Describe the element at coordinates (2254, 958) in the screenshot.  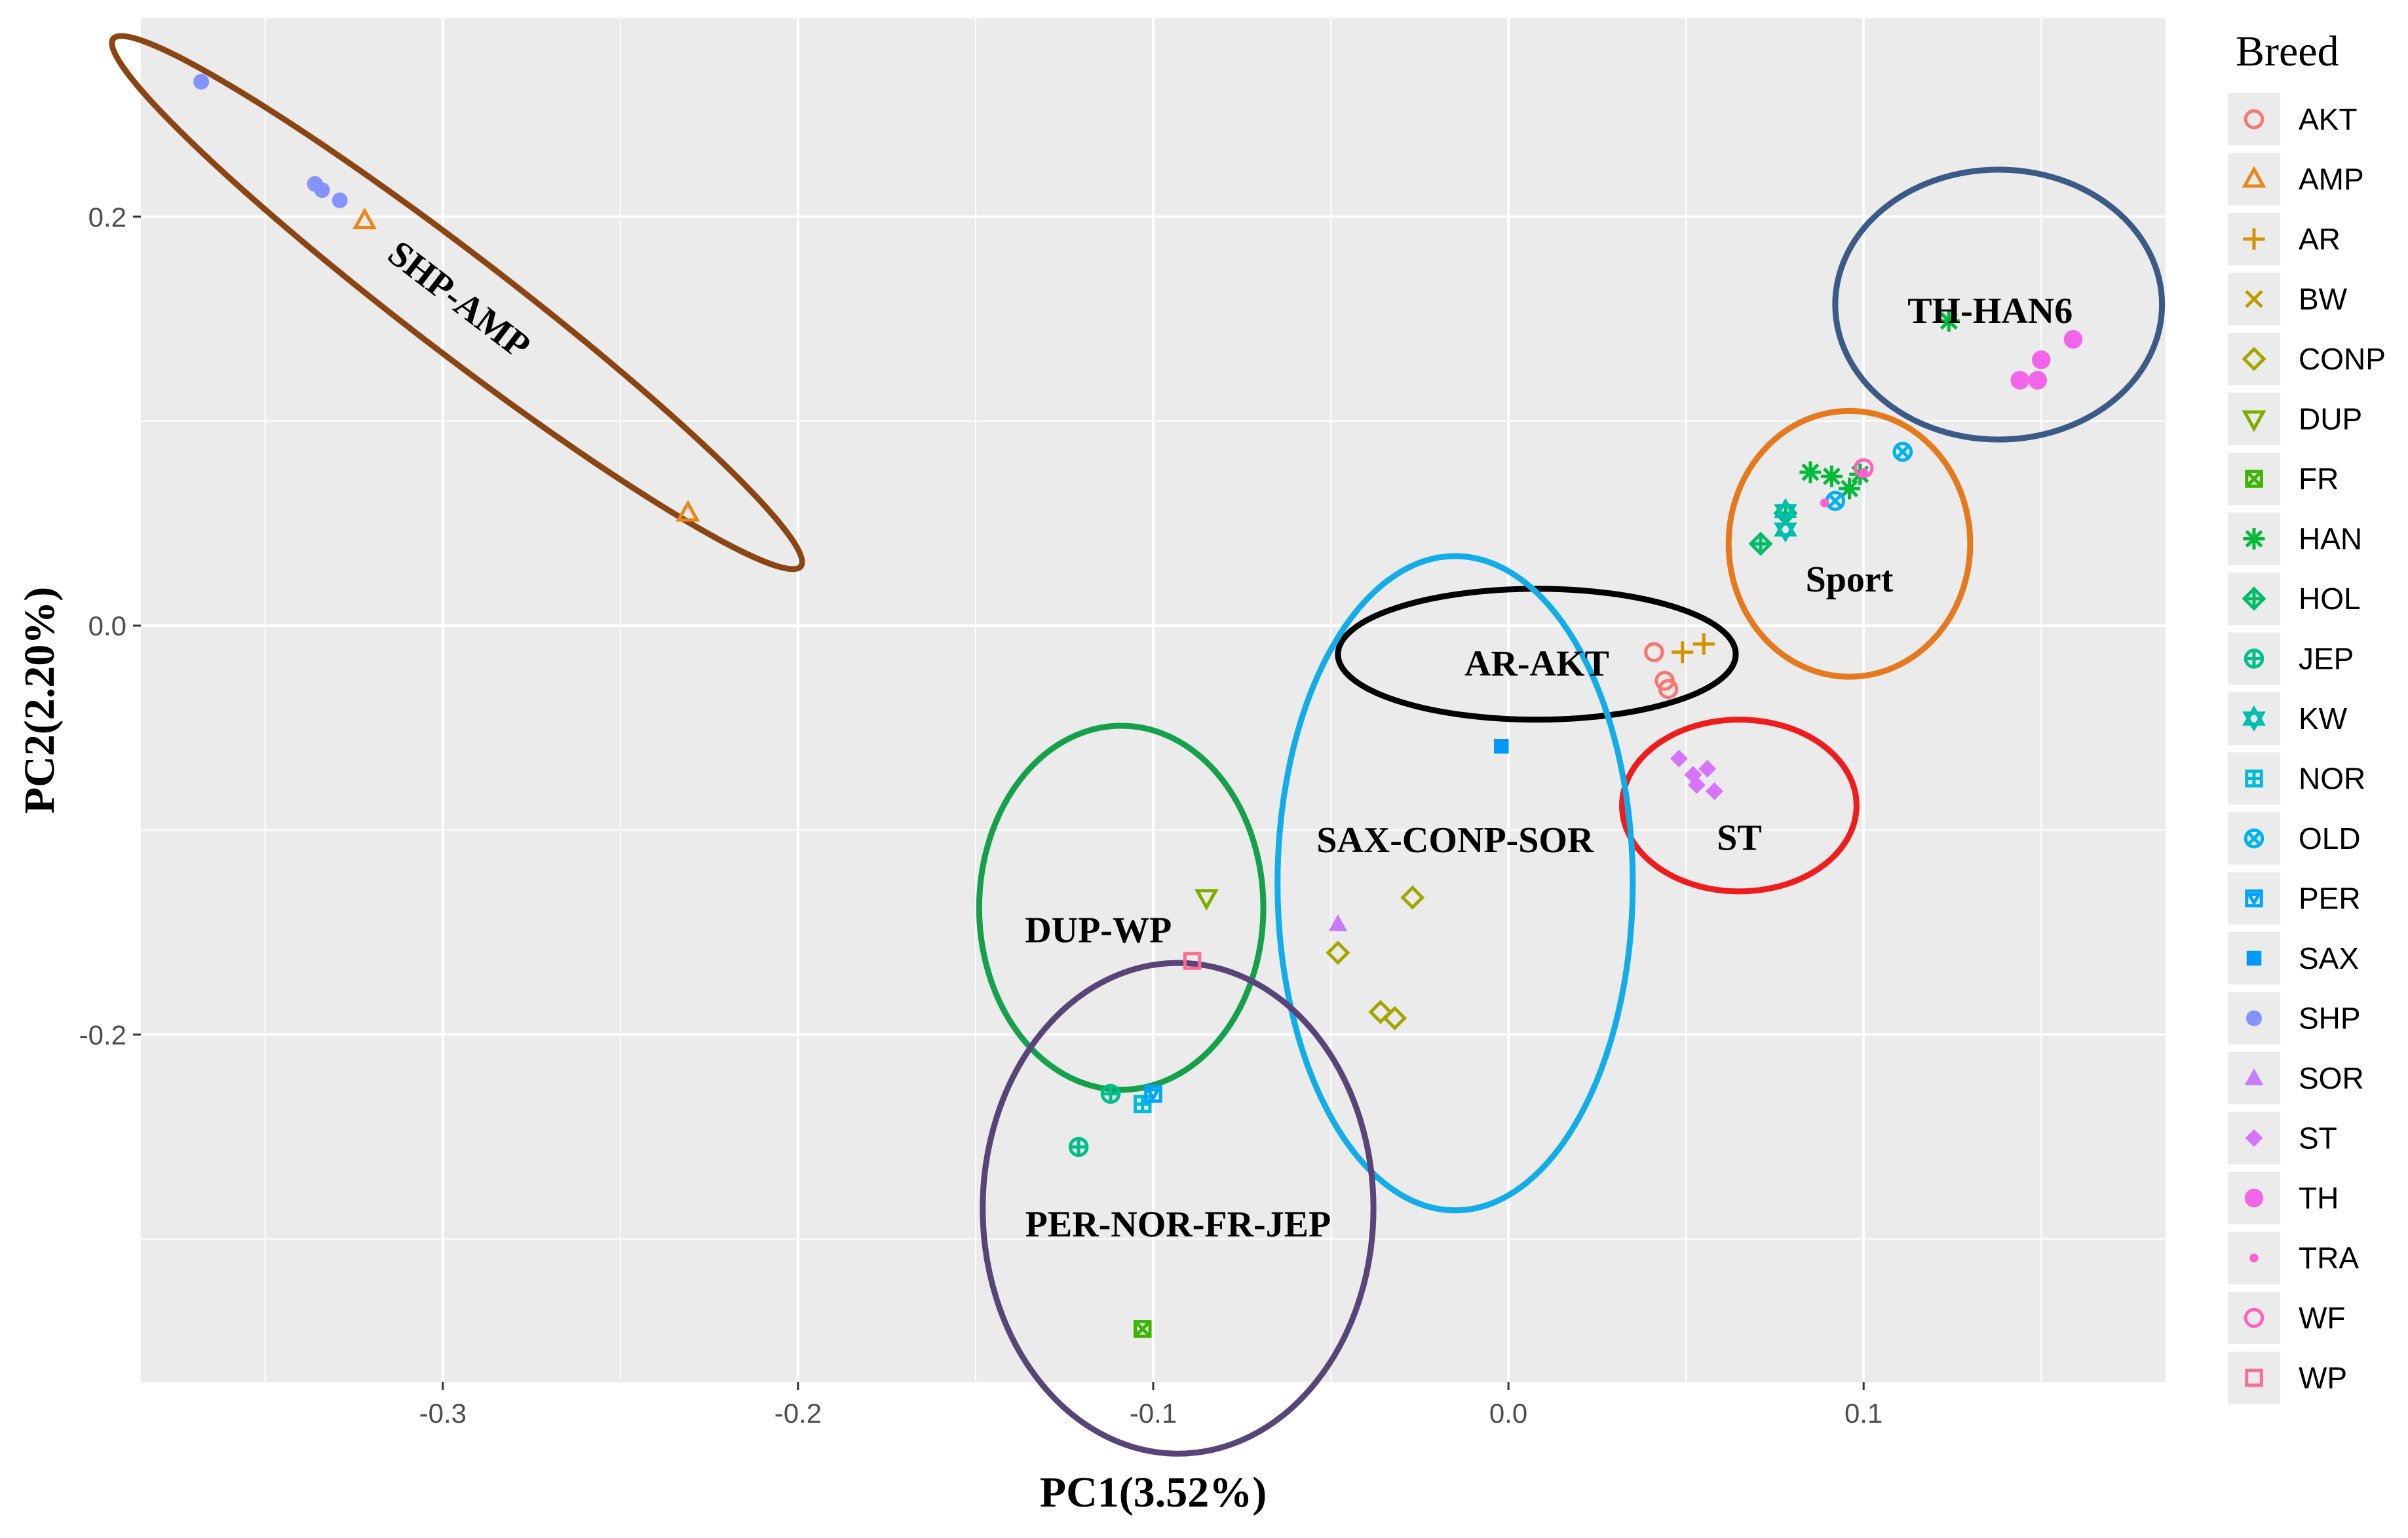
I see `legend-key-sax` at that location.